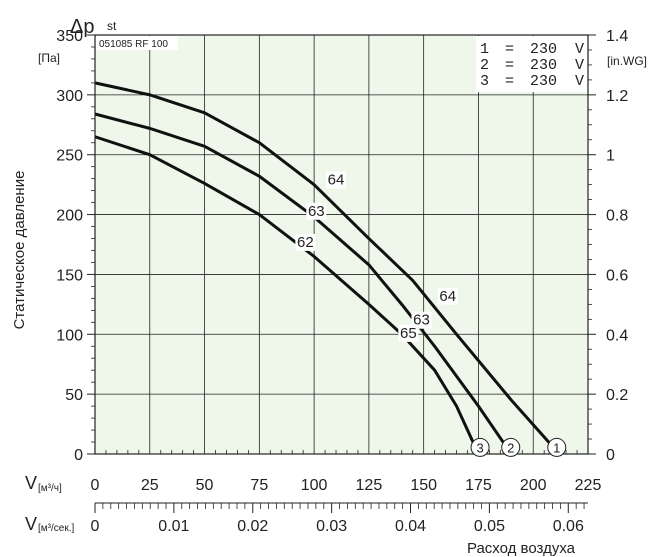  What do you see at coordinates (31, 483) in the screenshot?
I see `x-axis-m3h-symbol: V` at bounding box center [31, 483].